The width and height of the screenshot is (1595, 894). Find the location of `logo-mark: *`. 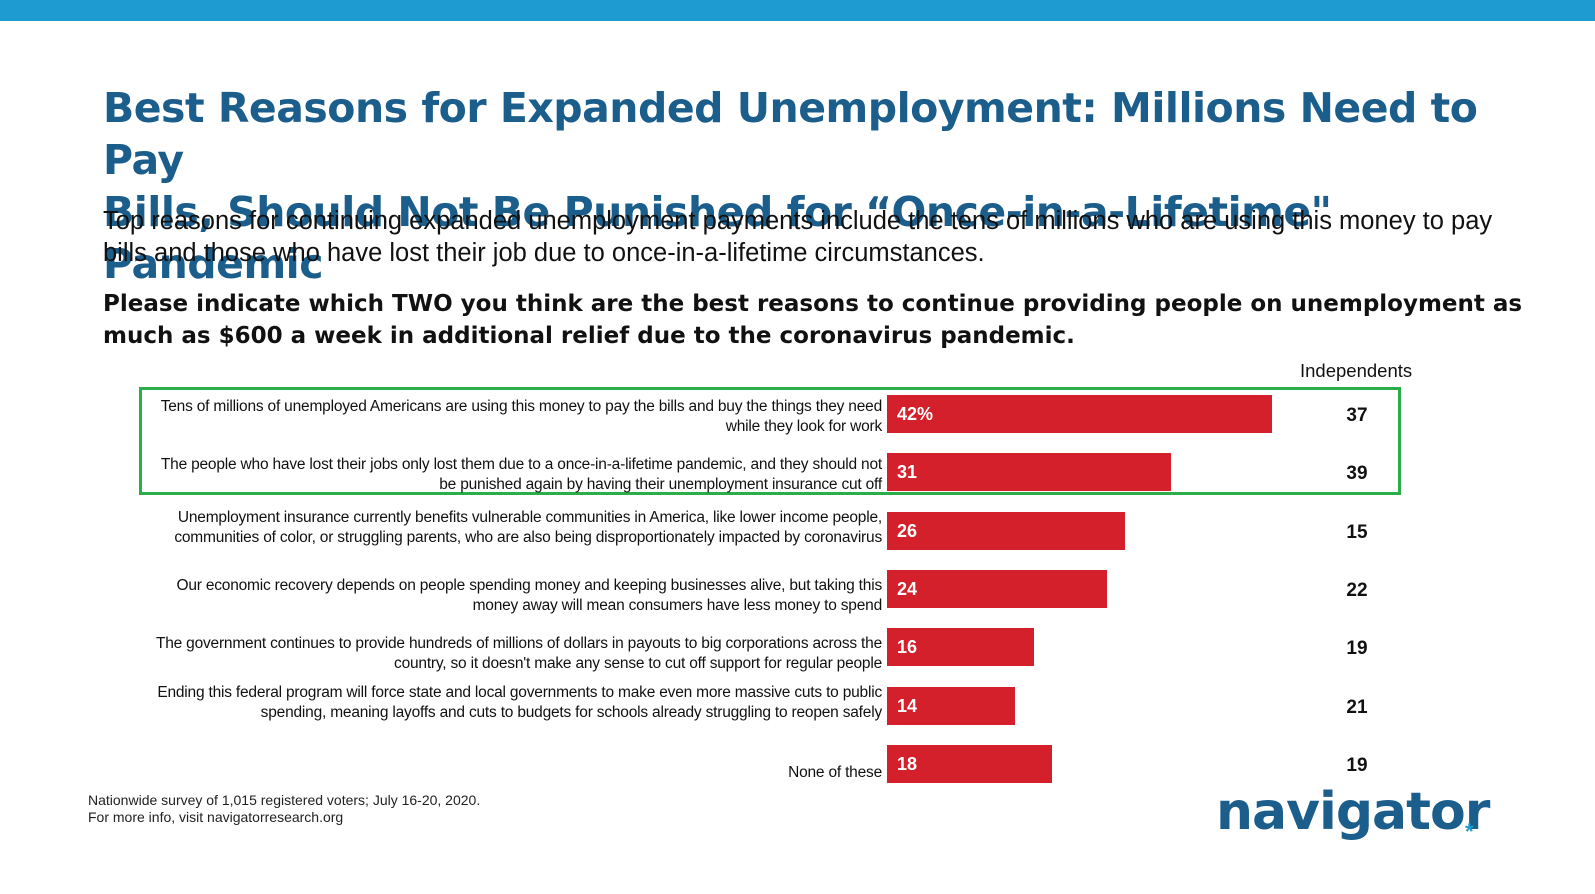

logo-mark: * is located at coordinates (1469, 831).